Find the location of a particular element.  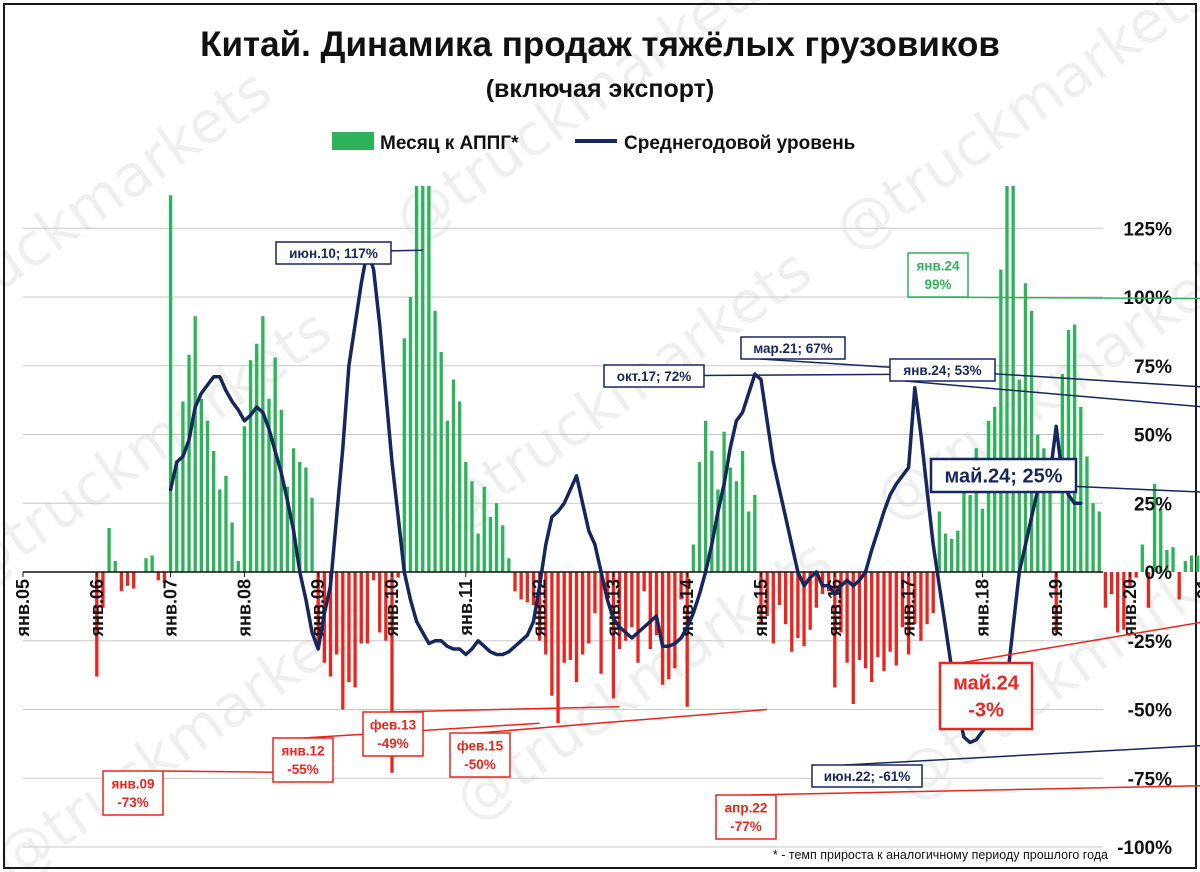

x-tick-label: янв.14 is located at coordinates (687, 608).